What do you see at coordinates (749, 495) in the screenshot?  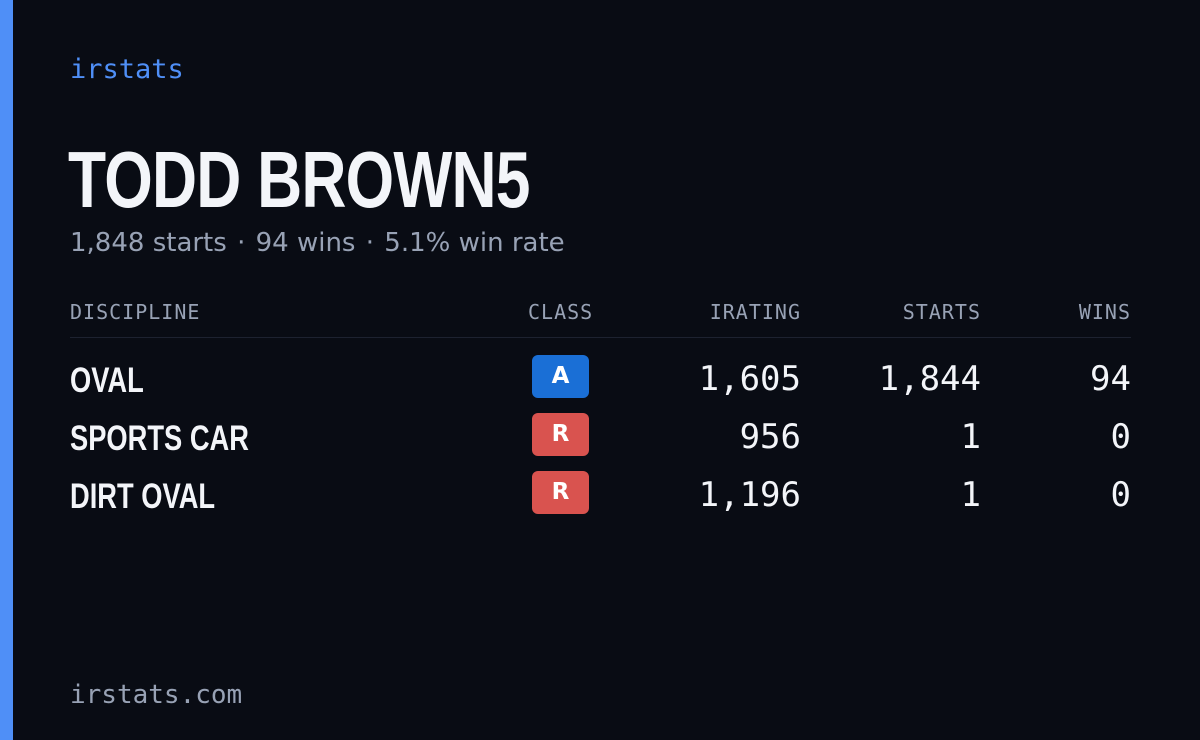 I see `irating-value: 1,196` at bounding box center [749, 495].